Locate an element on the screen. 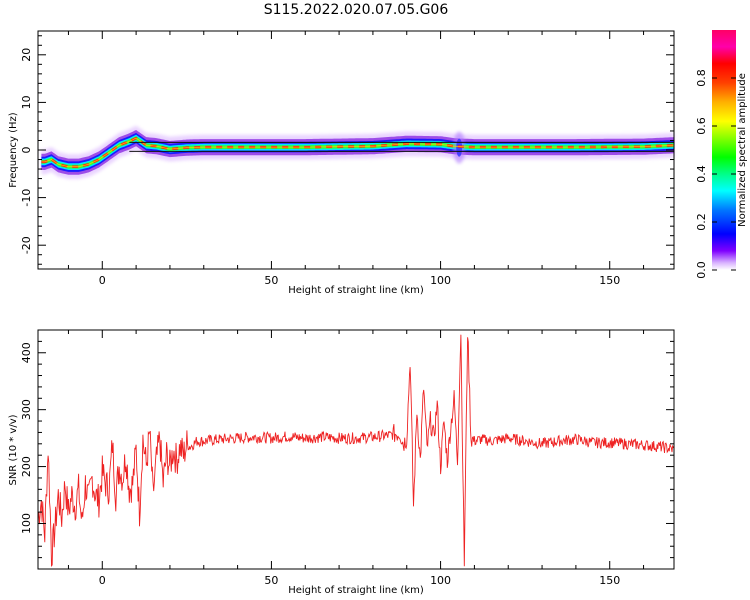 Image resolution: width=750 pixels, height=600 pixels. spectrogram-peak-core is located at coordinates (358, 152).